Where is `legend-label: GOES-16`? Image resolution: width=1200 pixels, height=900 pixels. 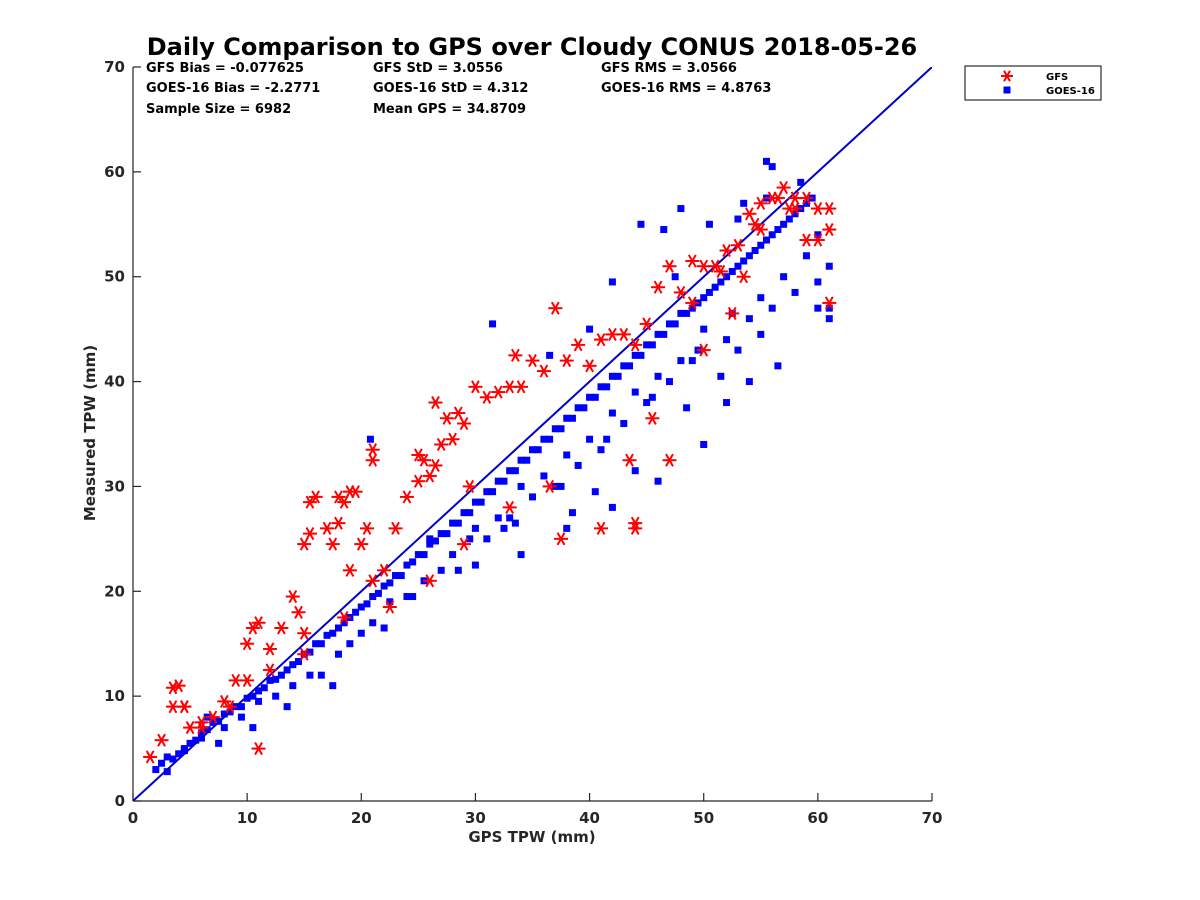
legend-label: GOES-16 is located at coordinates (1070, 91).